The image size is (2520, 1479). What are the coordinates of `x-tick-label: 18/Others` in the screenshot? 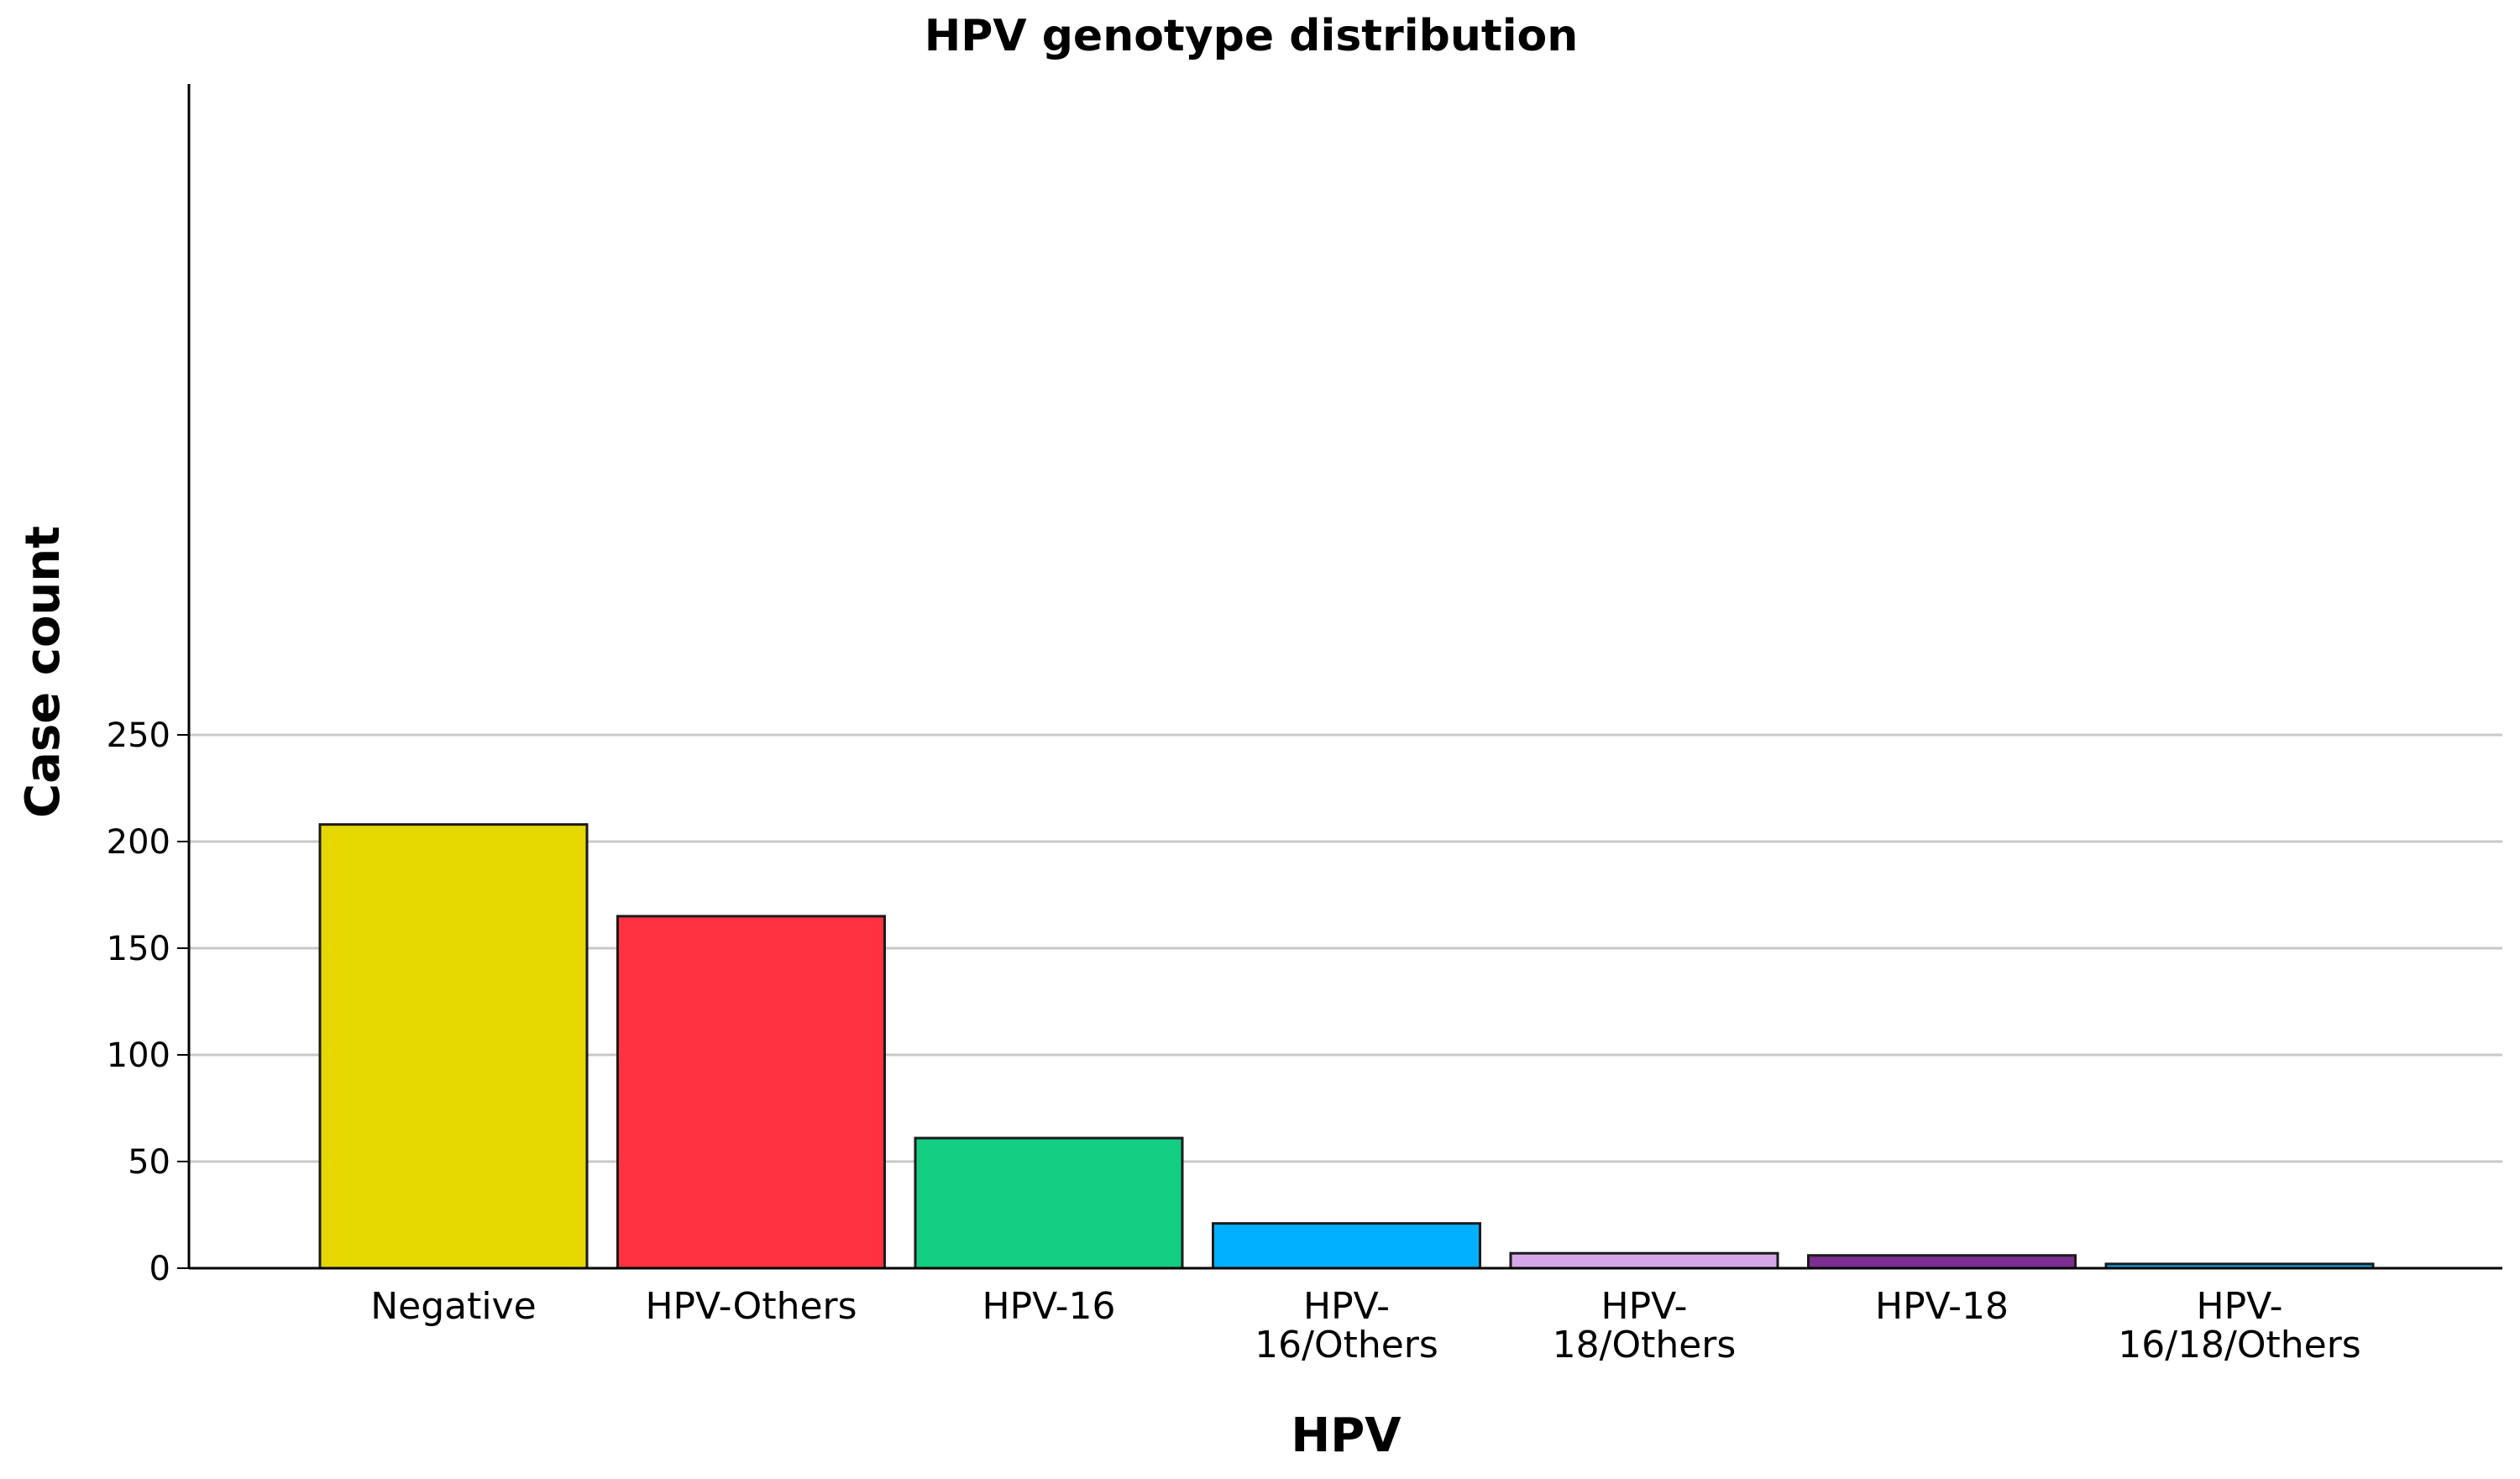 It's located at (1645, 1345).